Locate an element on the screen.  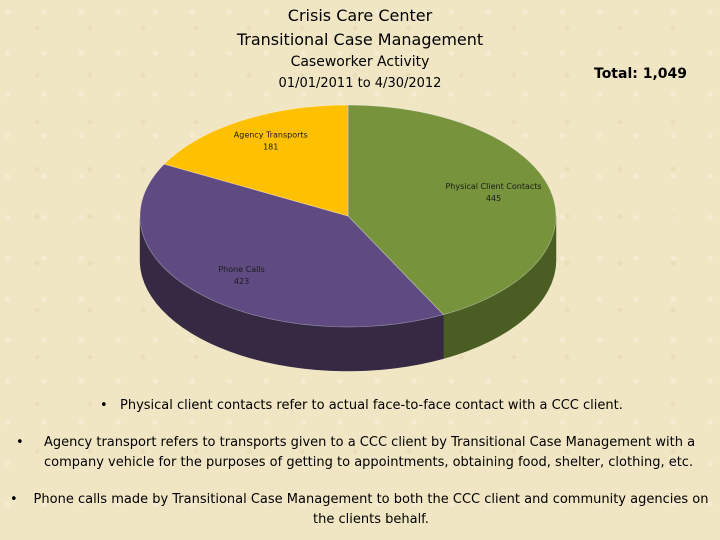
slice-label-phone-calls: Phone Calls is located at coordinates (241, 269).